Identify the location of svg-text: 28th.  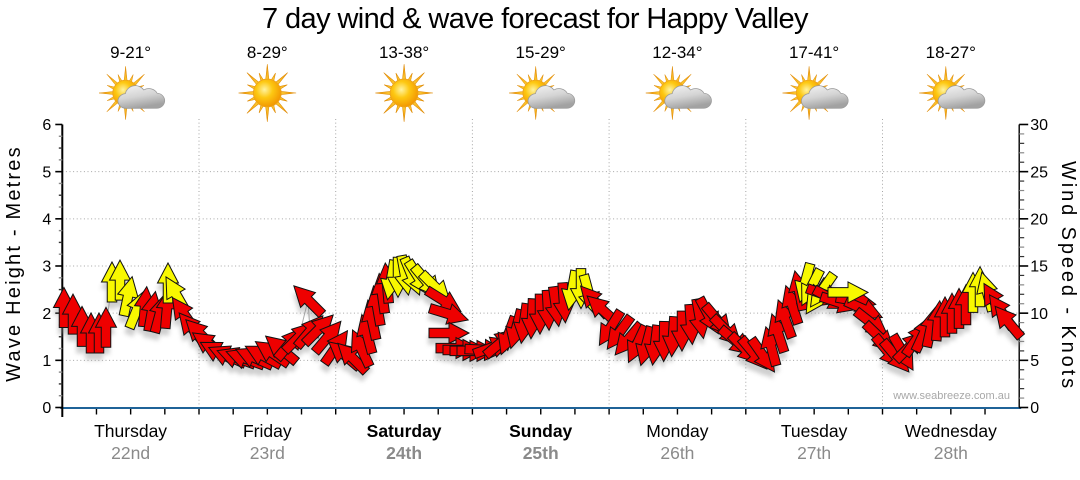
(951, 453).